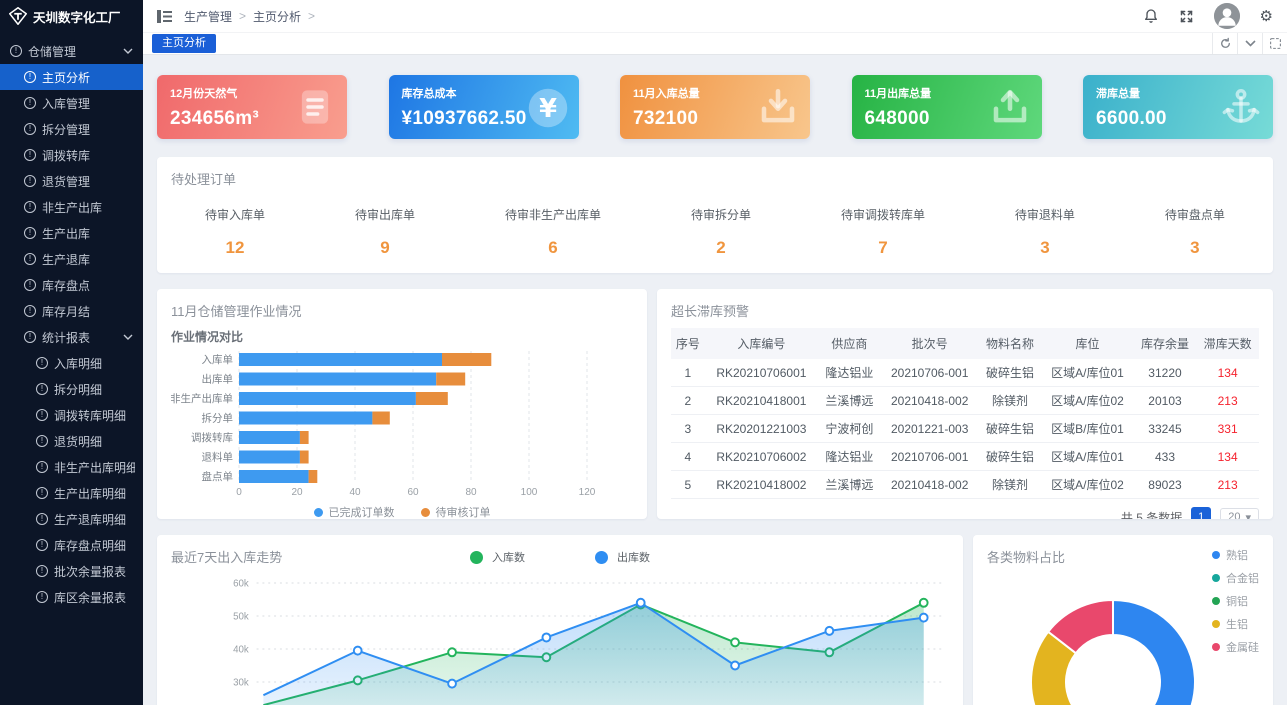  Describe the element at coordinates (483, 107) in the screenshot. I see `stat-card: 库存总成本 ¥10937662.50 ¥` at that location.